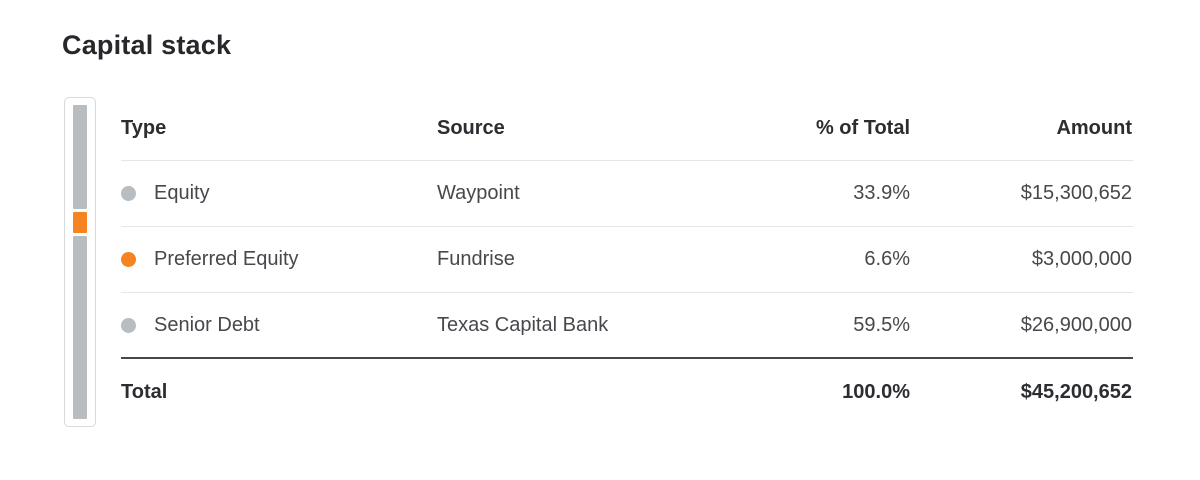 This screenshot has width=1200, height=480. Describe the element at coordinates (128, 193) in the screenshot. I see `equity-dot-icon` at that location.